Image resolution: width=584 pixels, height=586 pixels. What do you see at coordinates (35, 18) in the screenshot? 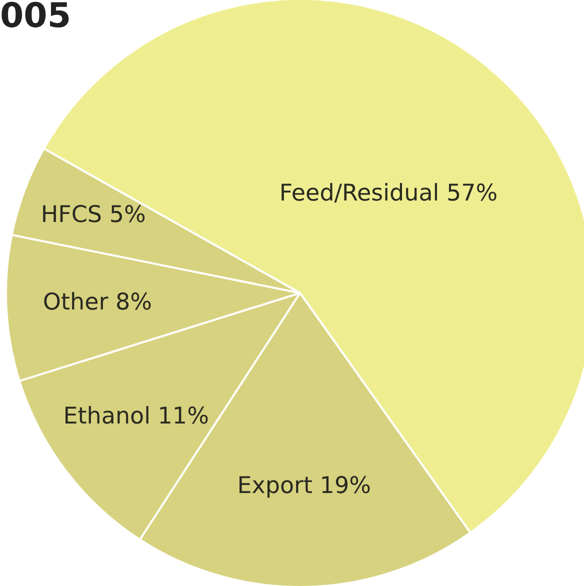
I see `chart-title: 005` at bounding box center [35, 18].